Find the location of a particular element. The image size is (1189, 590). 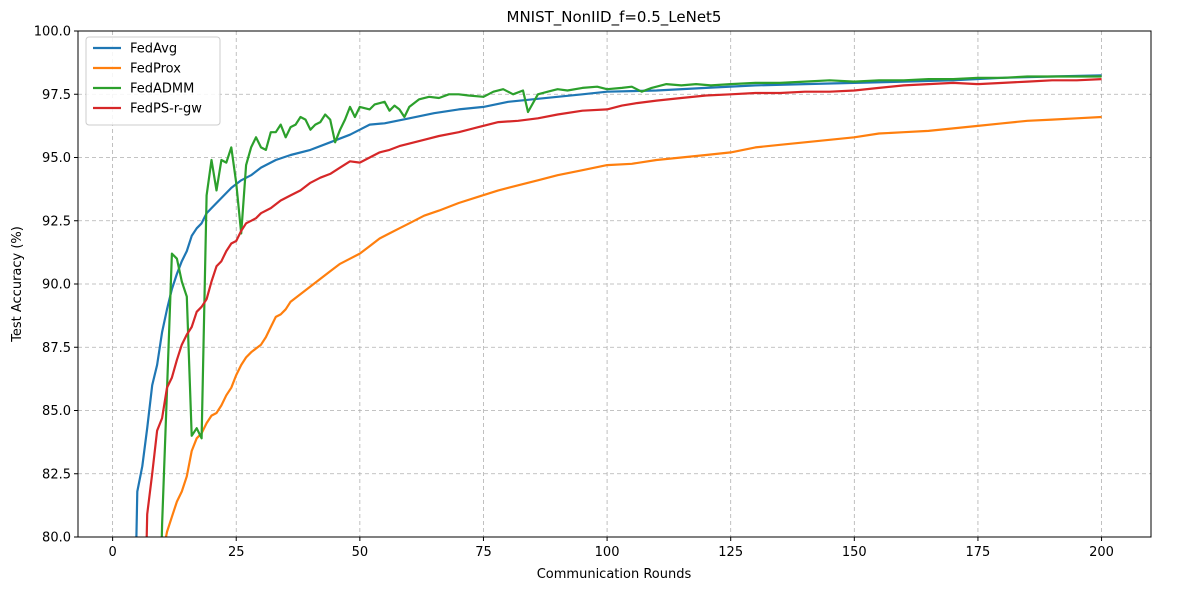

y-tick-label: 85.0 is located at coordinates (56, 411).